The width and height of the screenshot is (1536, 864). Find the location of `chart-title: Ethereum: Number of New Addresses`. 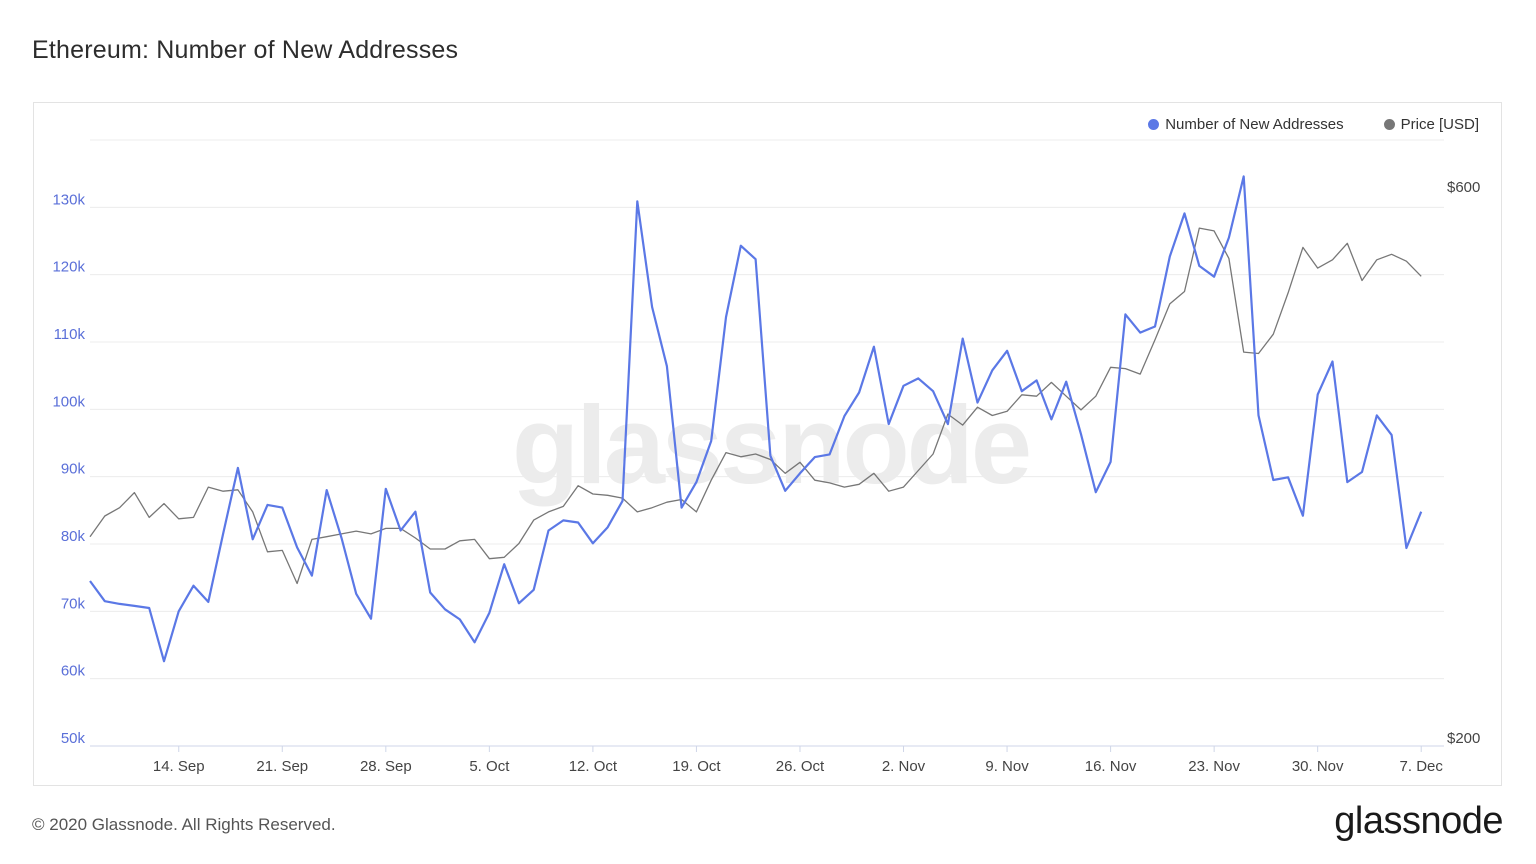

chart-title: Ethereum: Number of New Addresses is located at coordinates (245, 50).